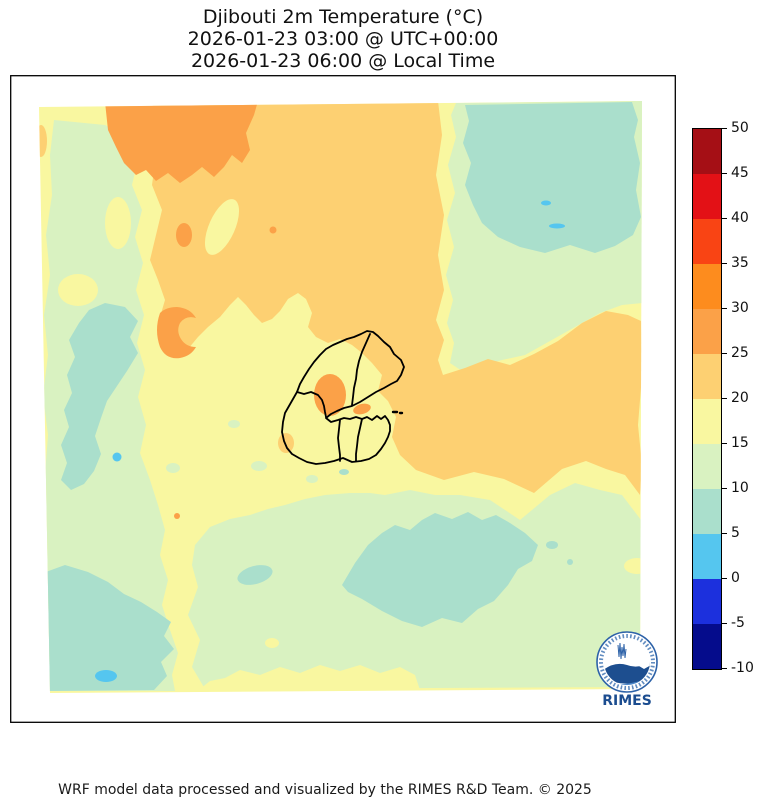 The image size is (760, 808). I want to click on colorbar-tick-label: -5, so click(738, 623).